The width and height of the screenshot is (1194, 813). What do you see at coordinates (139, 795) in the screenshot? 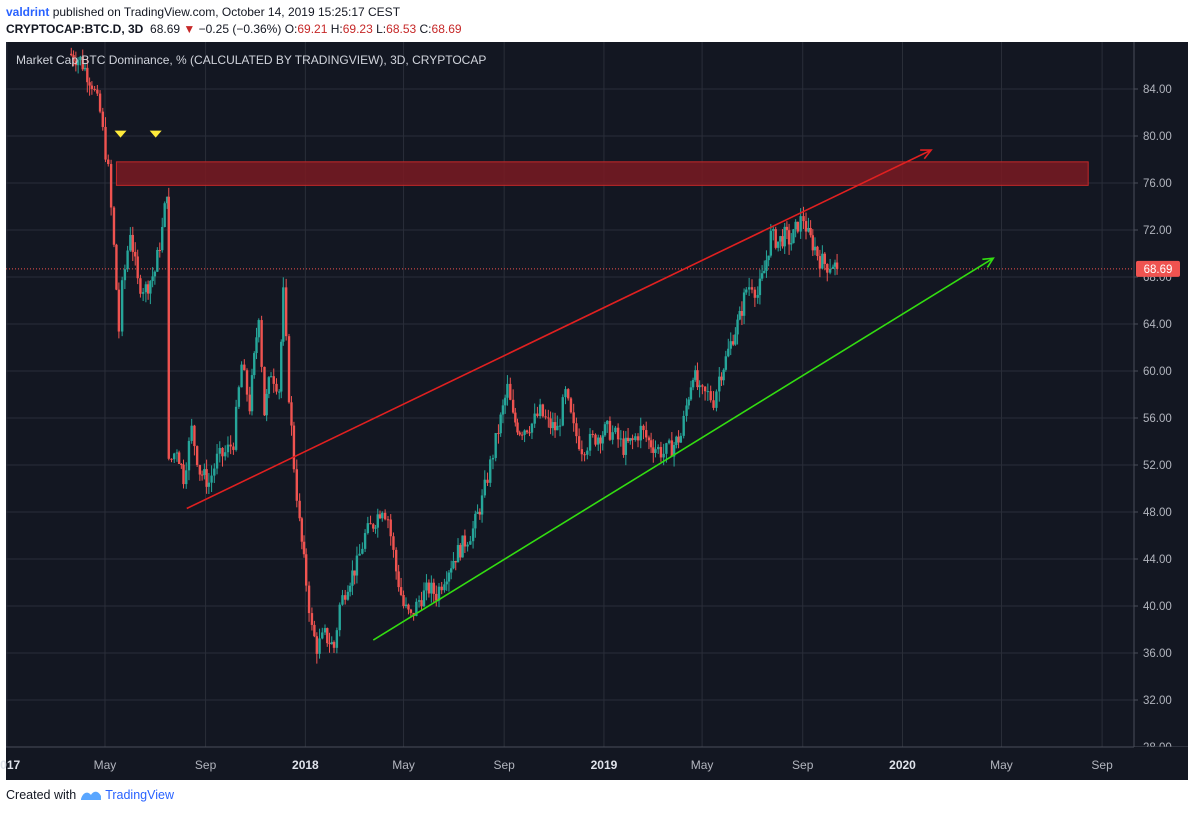
I see `tradingview-link: TradingView` at bounding box center [139, 795].